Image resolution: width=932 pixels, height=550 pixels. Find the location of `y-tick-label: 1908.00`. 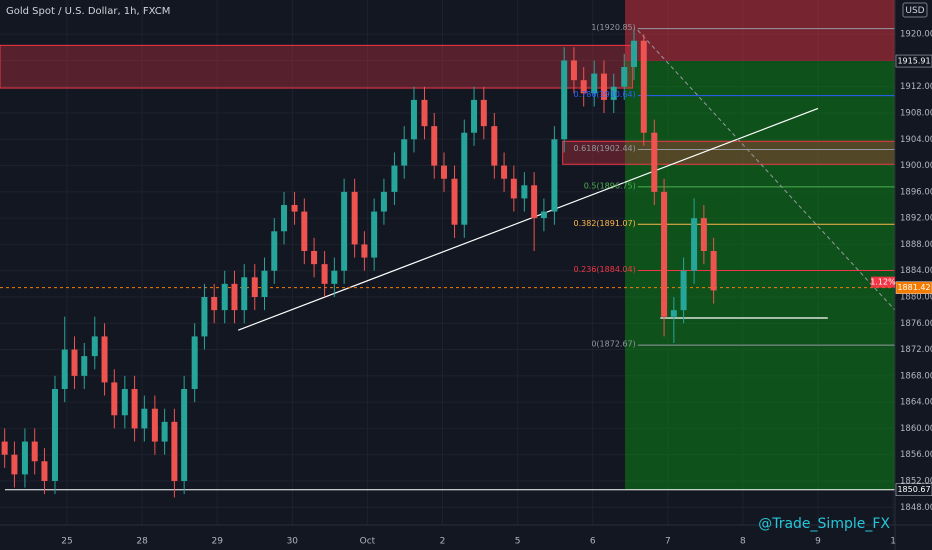

y-tick-label: 1908.00 is located at coordinates (916, 114).